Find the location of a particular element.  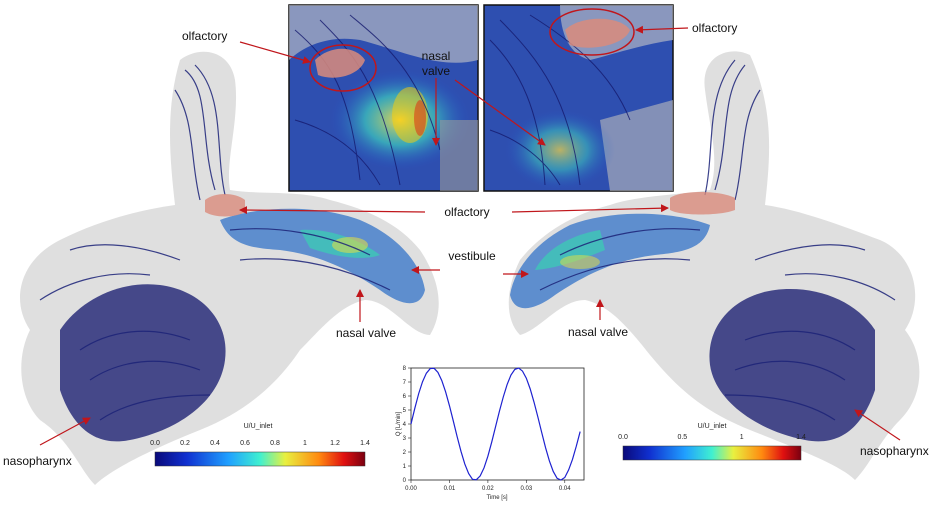

label-nasal-valve-left: nasal valve is located at coordinates (366, 333).